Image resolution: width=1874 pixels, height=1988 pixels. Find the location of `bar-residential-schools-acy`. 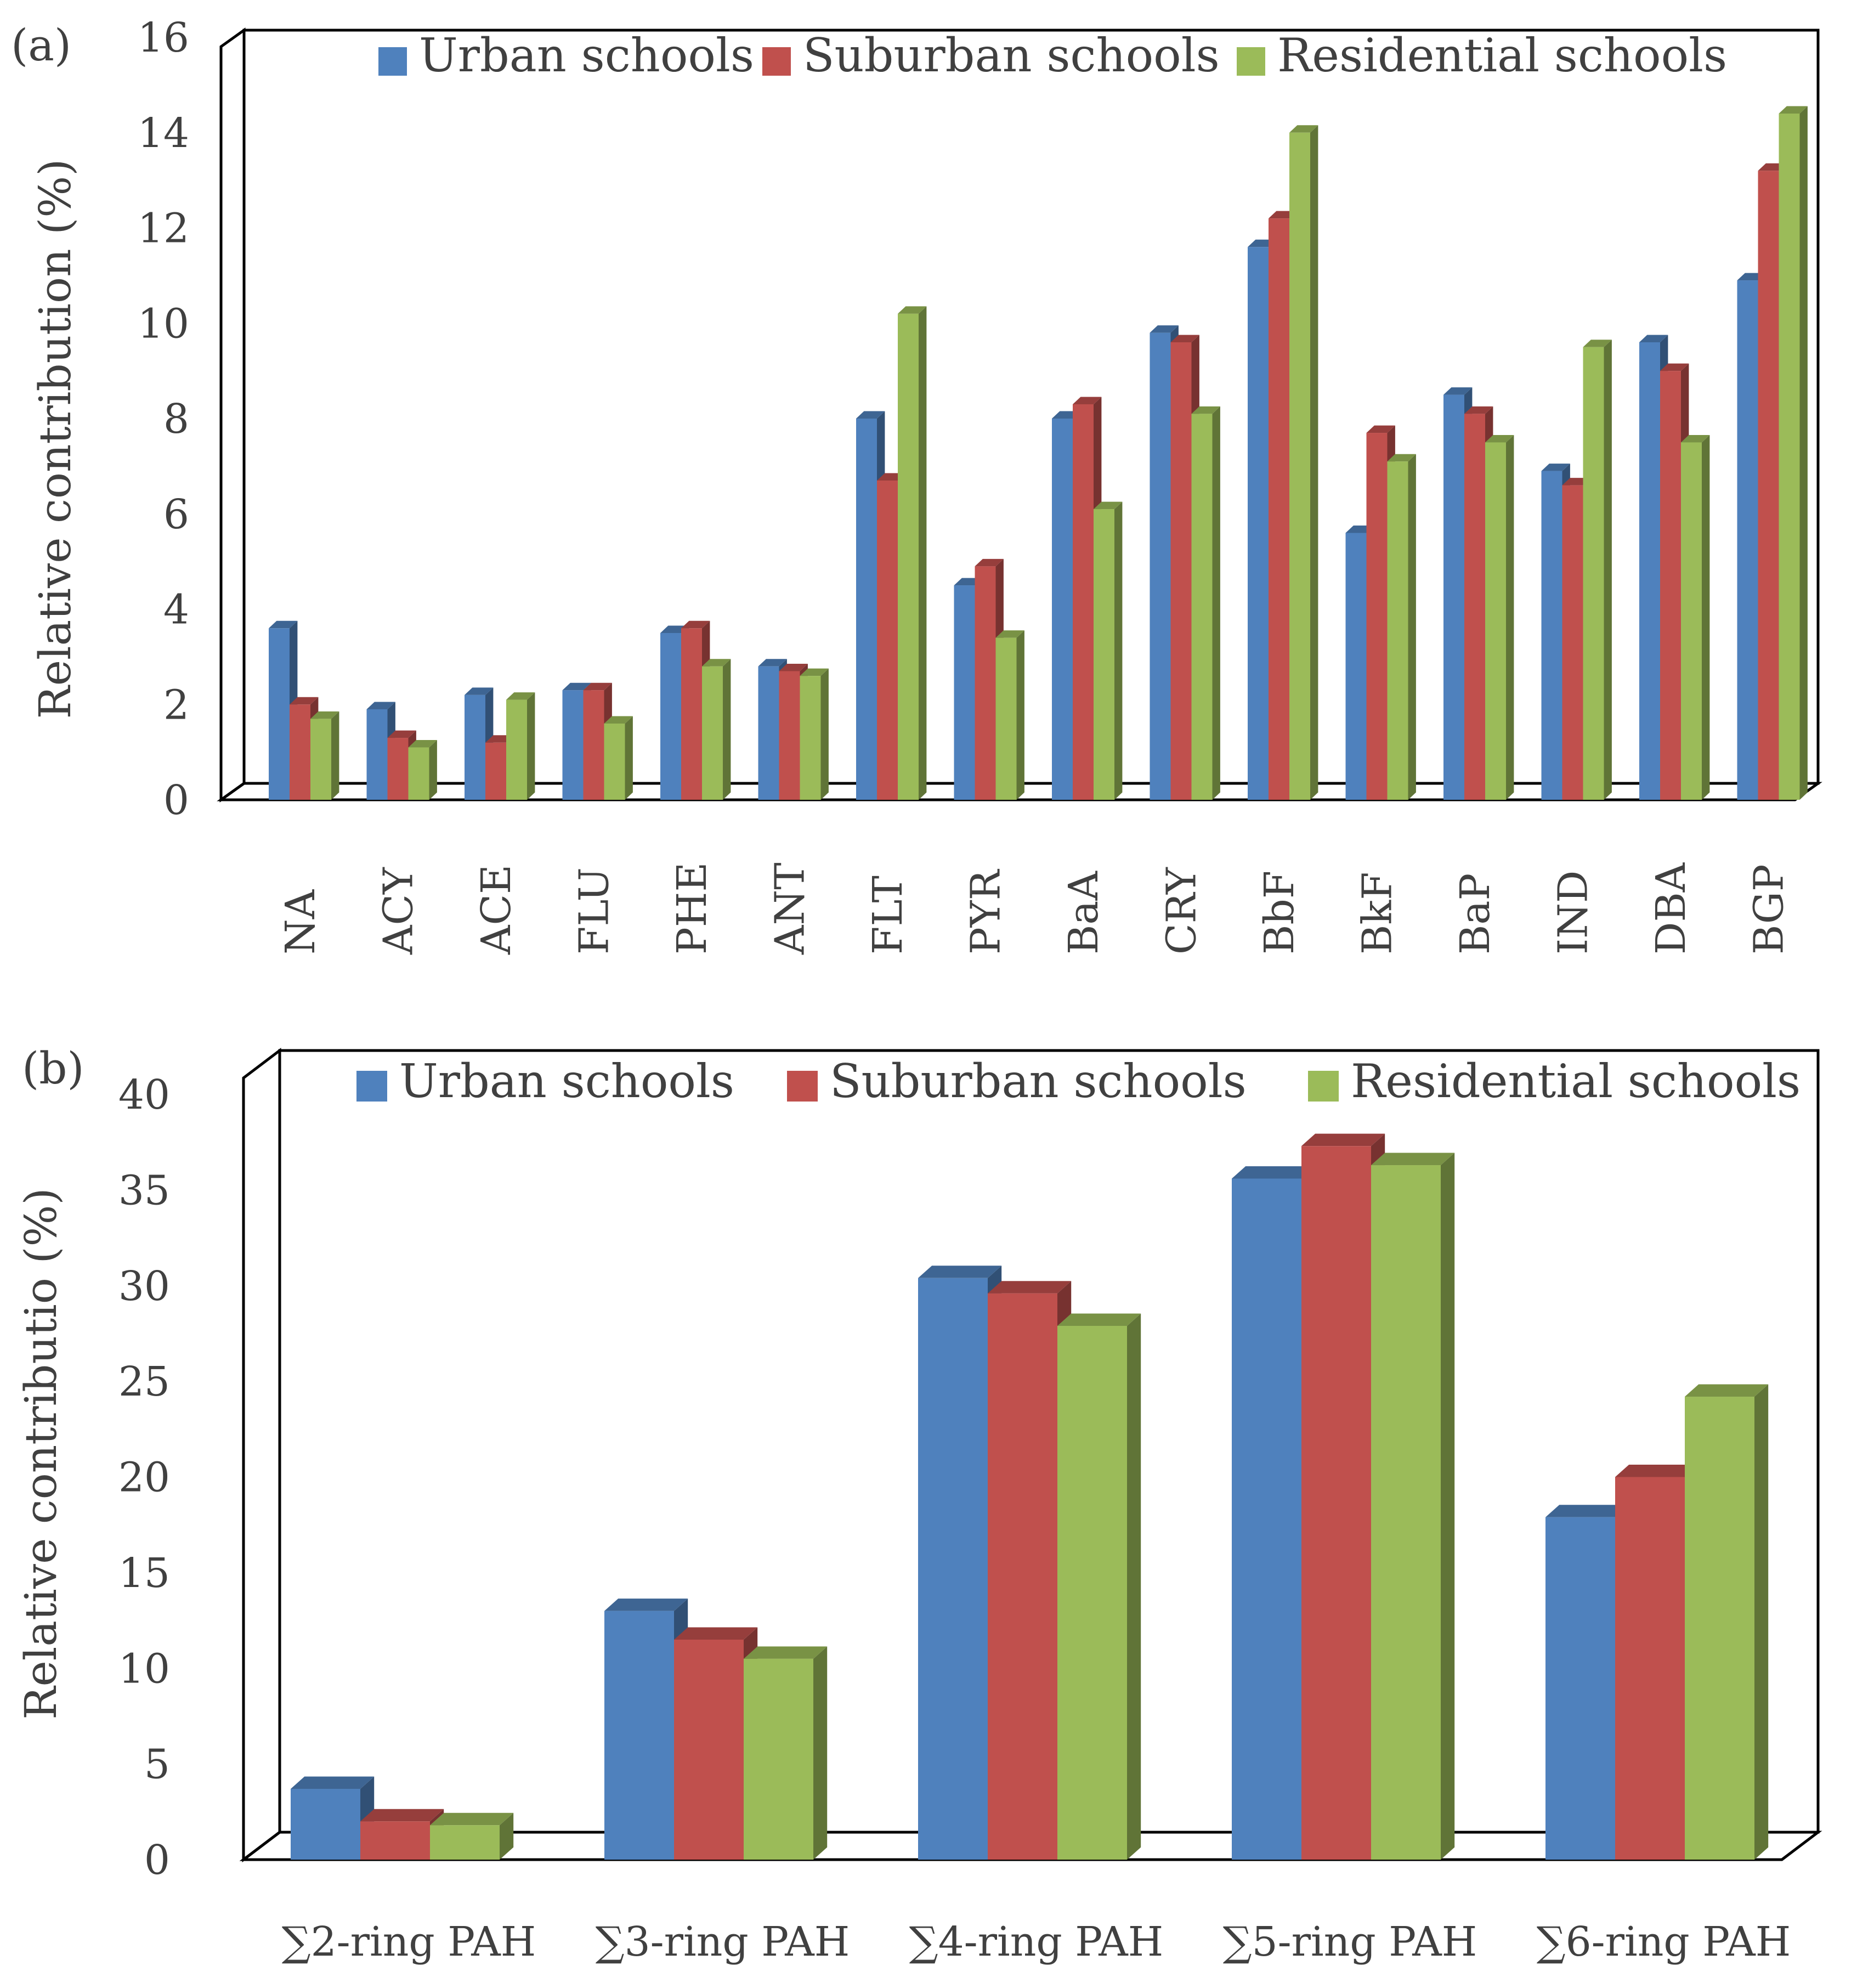

bar-residential-schools-acy is located at coordinates (422, 770).